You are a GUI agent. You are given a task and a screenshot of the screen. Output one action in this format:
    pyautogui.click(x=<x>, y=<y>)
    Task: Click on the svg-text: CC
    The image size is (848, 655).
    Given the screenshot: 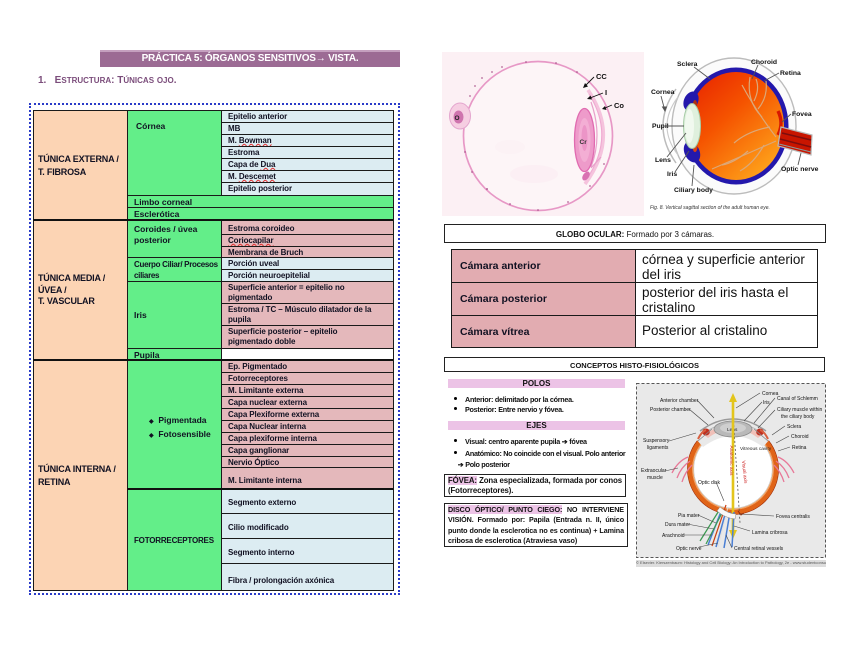 What is the action you would take?
    pyautogui.click(x=601, y=76)
    